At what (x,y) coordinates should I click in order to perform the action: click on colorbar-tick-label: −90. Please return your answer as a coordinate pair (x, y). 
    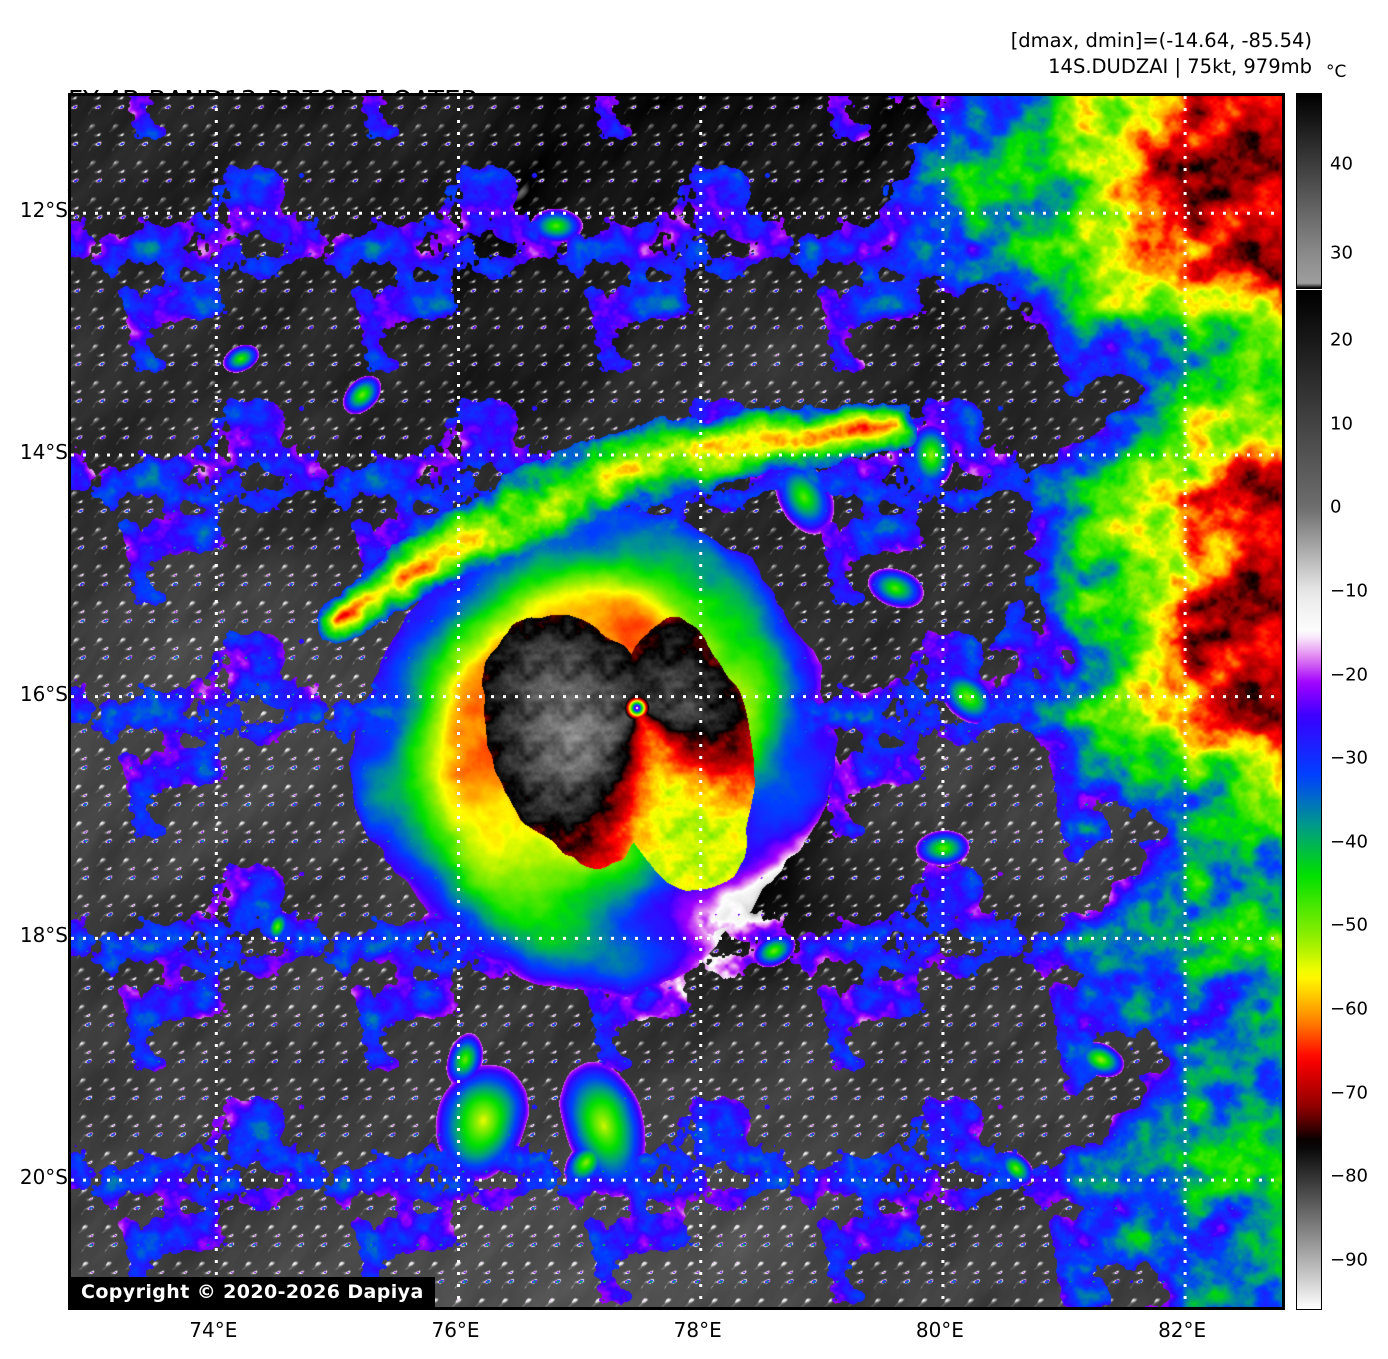
    Looking at the image, I should click on (1349, 1260).